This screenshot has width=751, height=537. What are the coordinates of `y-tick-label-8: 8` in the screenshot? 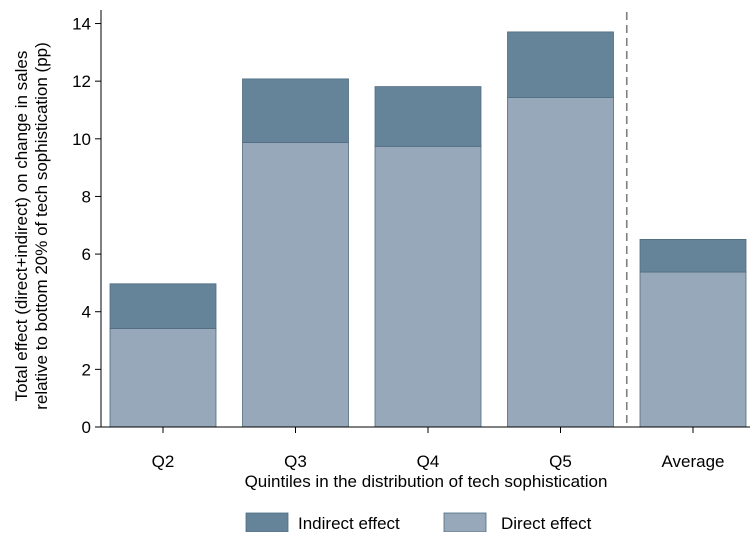 It's located at (86, 196).